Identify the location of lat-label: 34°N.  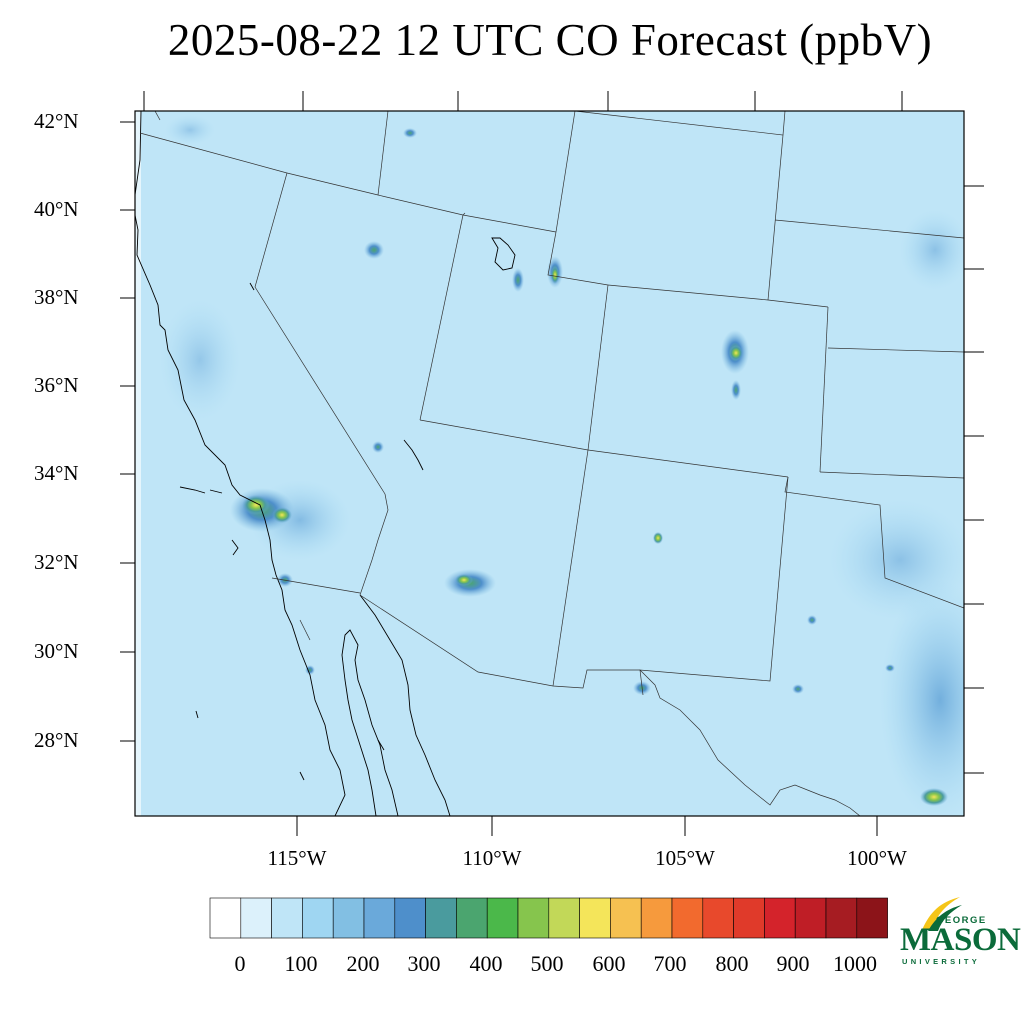
(56, 473).